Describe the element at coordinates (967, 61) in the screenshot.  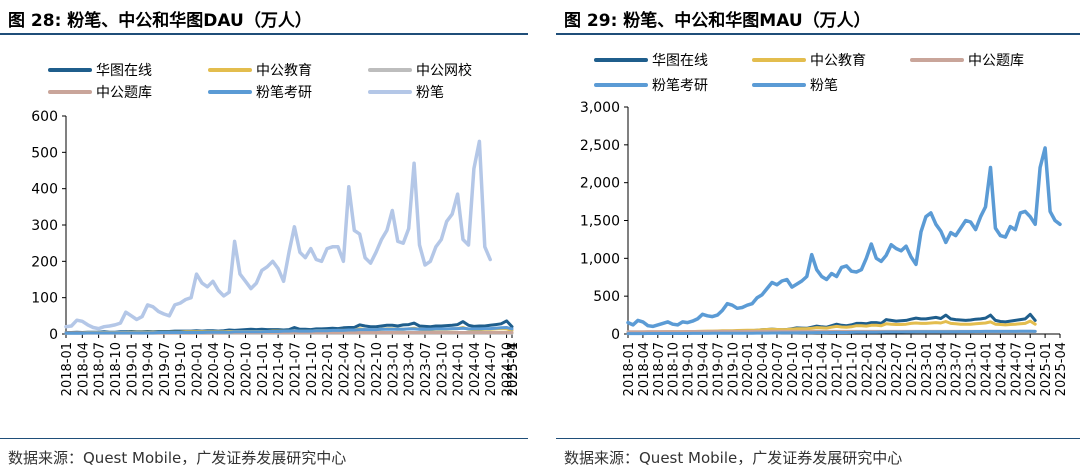
I see `legend-item-2: 中公题库` at that location.